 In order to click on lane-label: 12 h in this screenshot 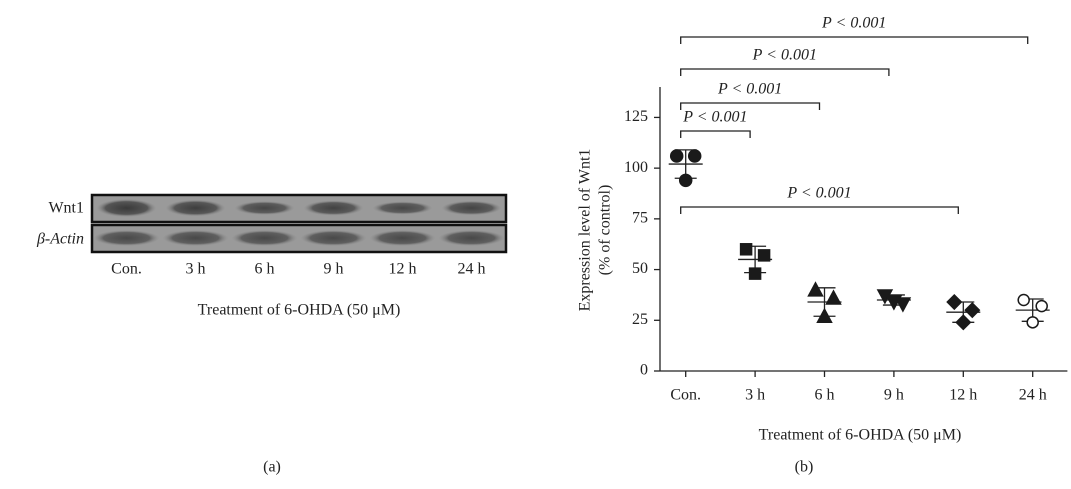, I will do `click(403, 269)`.